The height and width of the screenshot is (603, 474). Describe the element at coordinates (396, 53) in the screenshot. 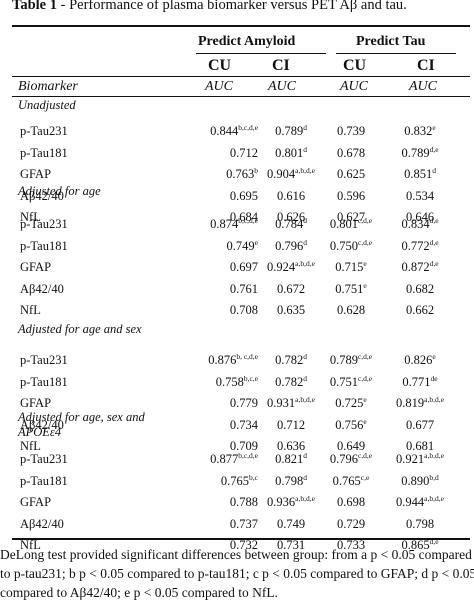

I see `group-underline-tau` at that location.